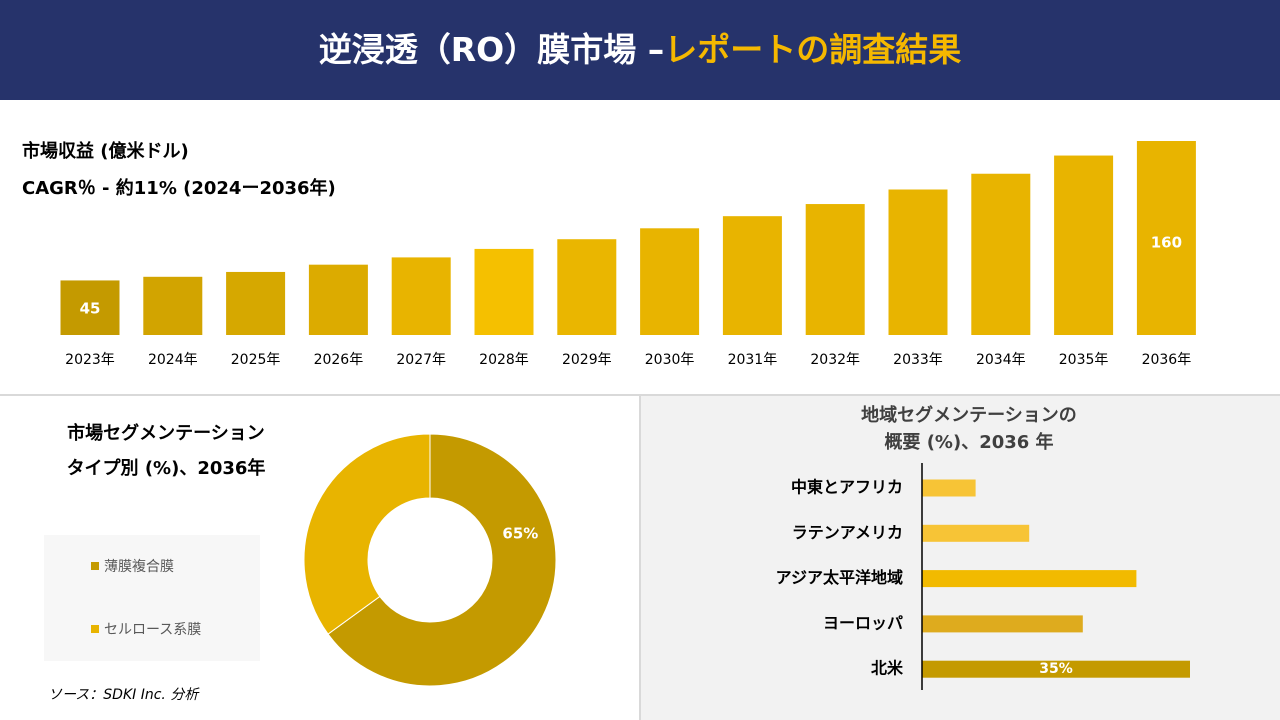 The image size is (1280, 720). I want to click on chart-title: タイプ別 (%)、2036年, so click(166, 468).